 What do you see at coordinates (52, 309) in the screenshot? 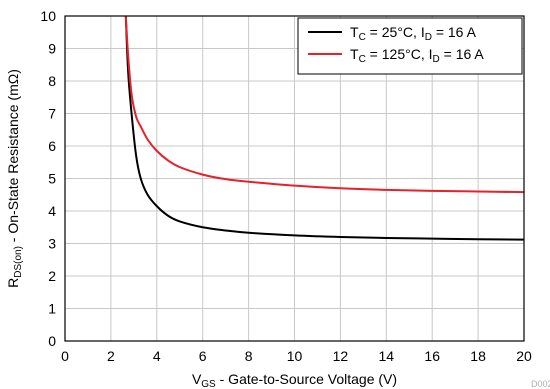
I see `y-tick-label: 1` at bounding box center [52, 309].